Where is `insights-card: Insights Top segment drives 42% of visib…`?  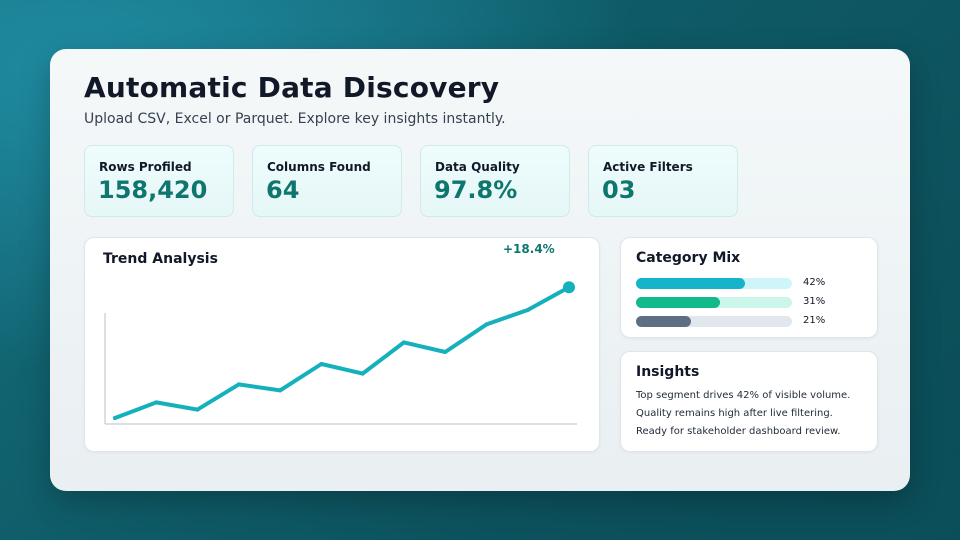
insights-card: Insights Top segment drives 42% of visib… is located at coordinates (749, 401).